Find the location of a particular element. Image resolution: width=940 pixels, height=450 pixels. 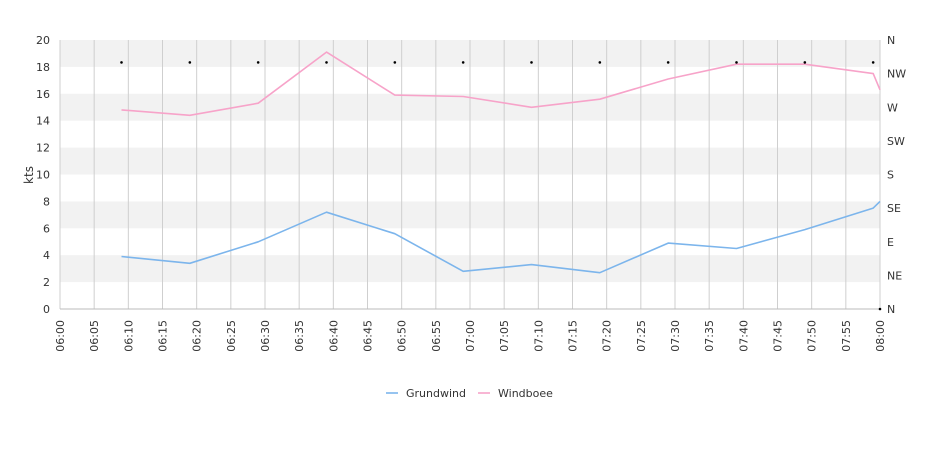

x-tick-label: 07:10 is located at coordinates (538, 336).